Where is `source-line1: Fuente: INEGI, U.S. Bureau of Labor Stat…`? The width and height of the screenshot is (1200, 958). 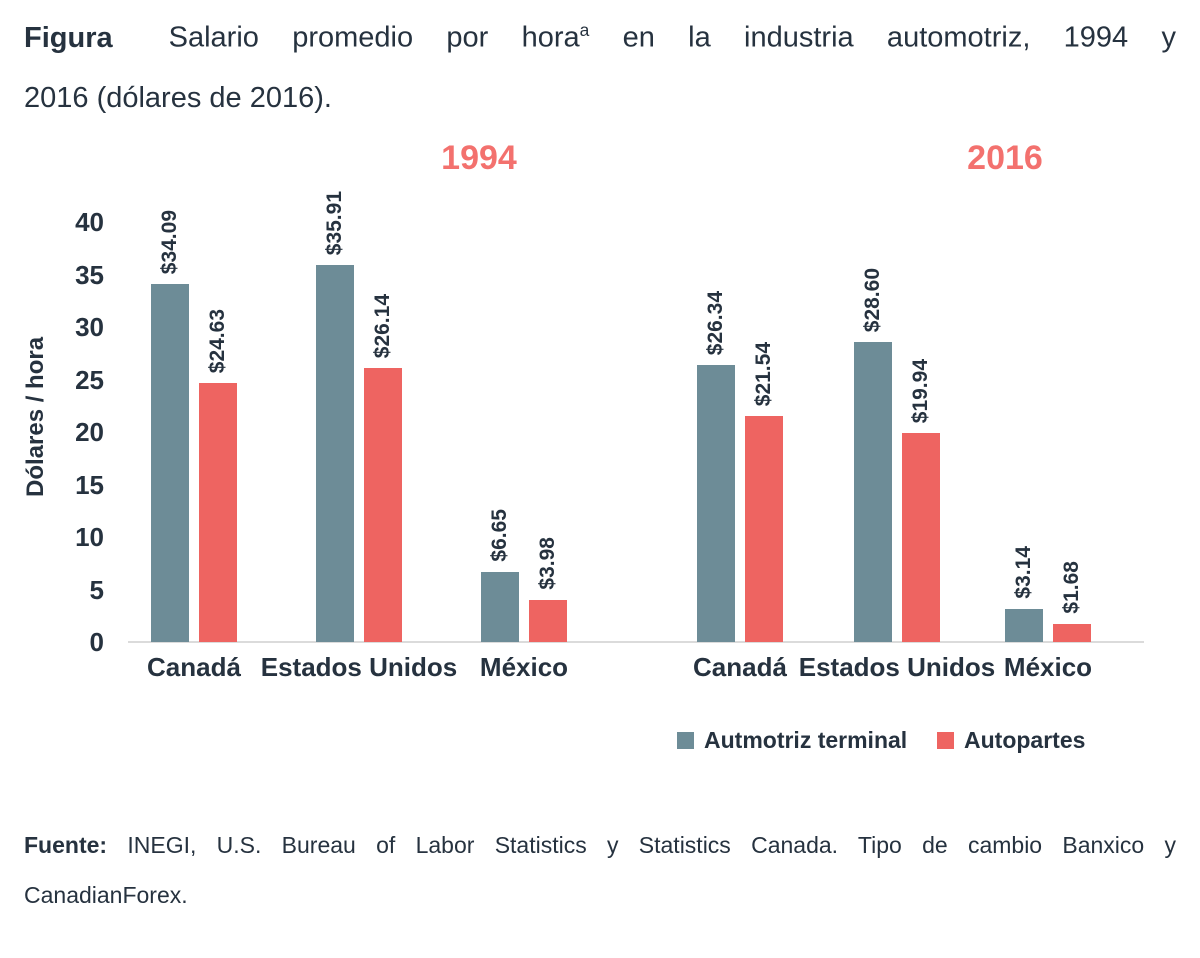
source-line1: Fuente: INEGI, U.S. Bureau of Labor Stat… is located at coordinates (600, 845).